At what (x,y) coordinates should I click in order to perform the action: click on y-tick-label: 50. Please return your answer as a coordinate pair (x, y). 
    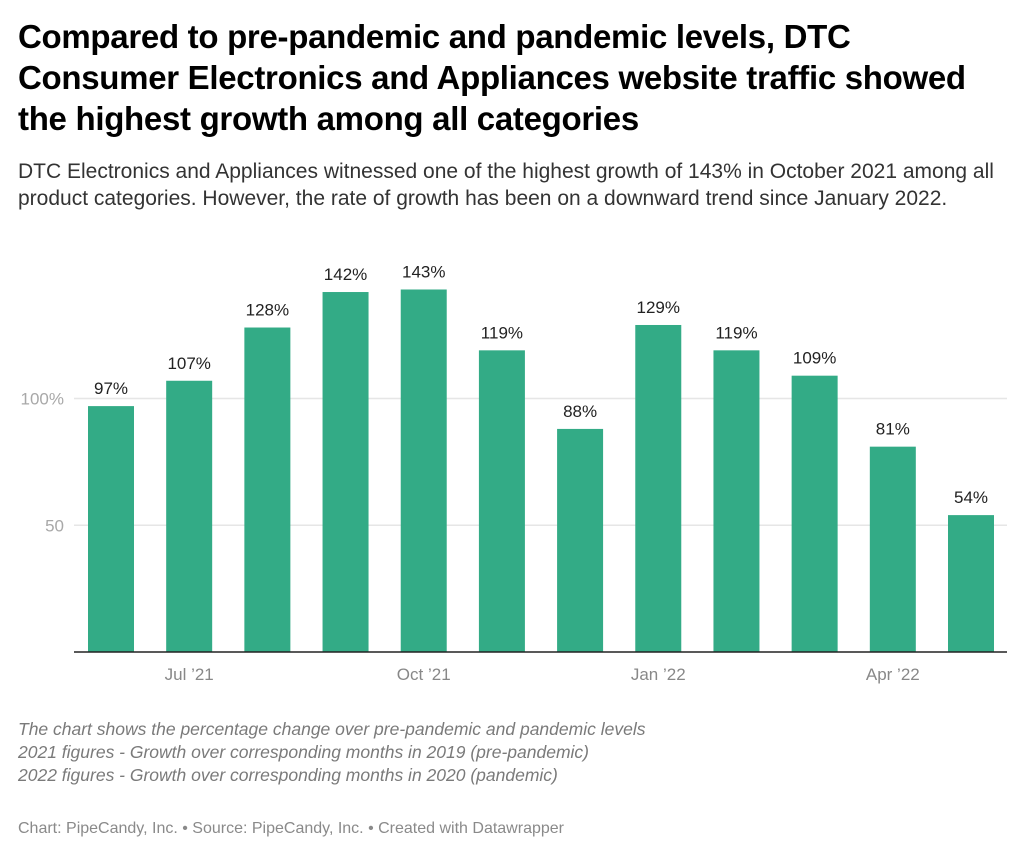
    Looking at the image, I should click on (54, 525).